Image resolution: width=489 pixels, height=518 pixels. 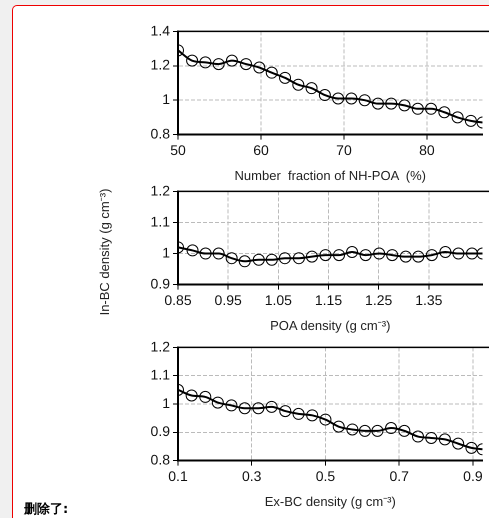 What do you see at coordinates (427, 150) in the screenshot?
I see `x-tick-label: 80` at bounding box center [427, 150].